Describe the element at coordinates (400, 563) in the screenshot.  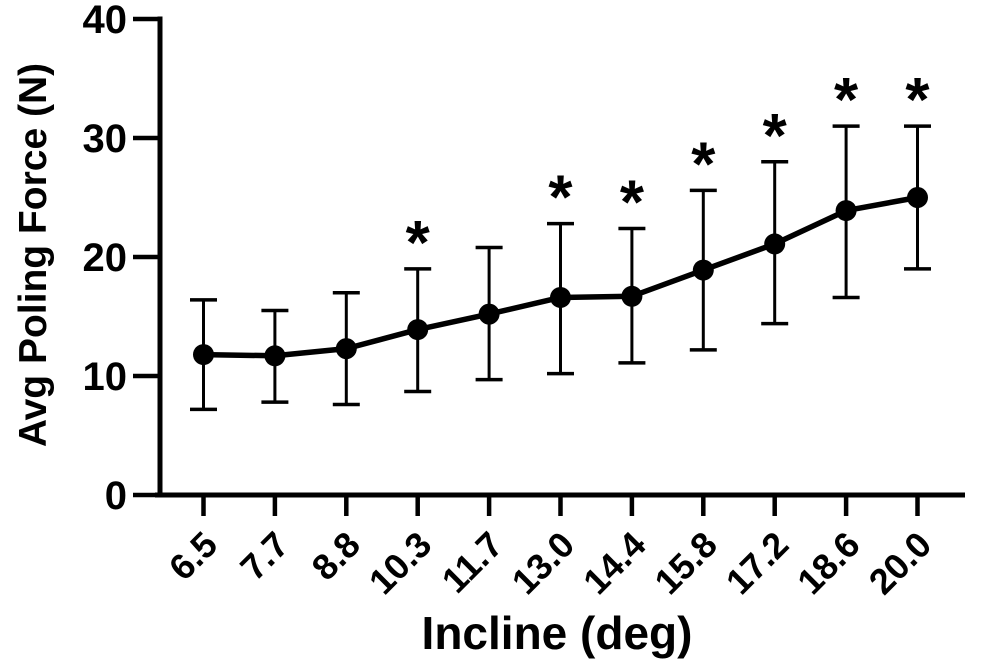
I see `x-tick-label: 10.3` at that location.